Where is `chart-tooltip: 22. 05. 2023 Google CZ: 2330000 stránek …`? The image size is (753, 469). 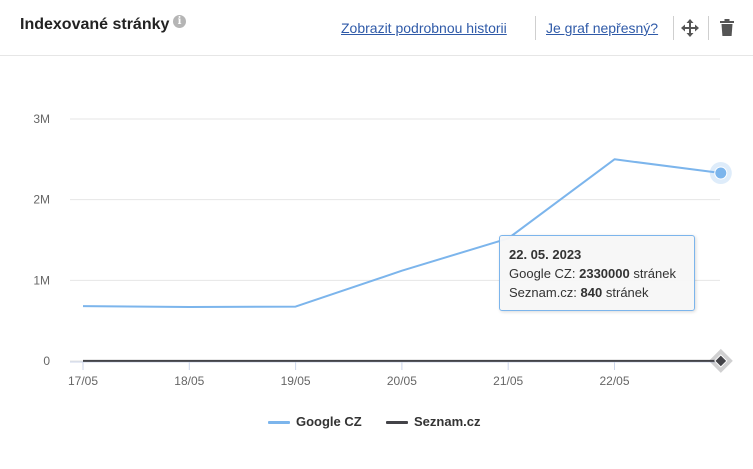
chart-tooltip: 22. 05. 2023 Google CZ: 2330000 stránek … is located at coordinates (597, 273).